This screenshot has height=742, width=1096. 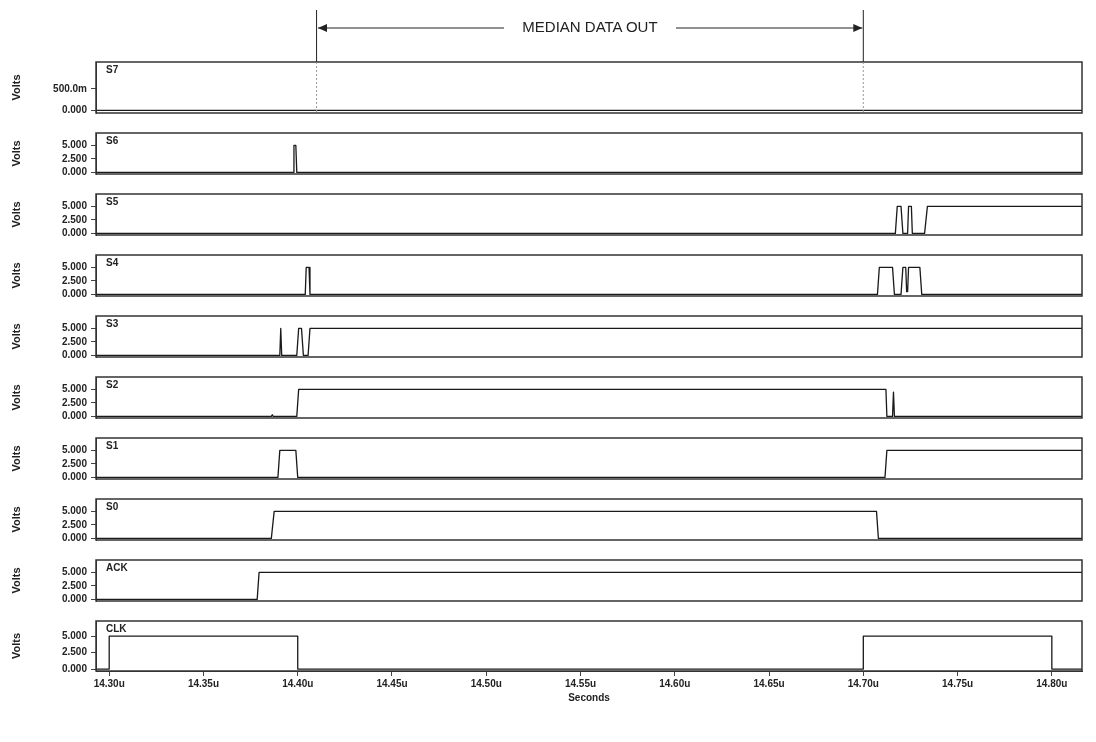 I want to click on series-label: CLK, so click(x=117, y=628).